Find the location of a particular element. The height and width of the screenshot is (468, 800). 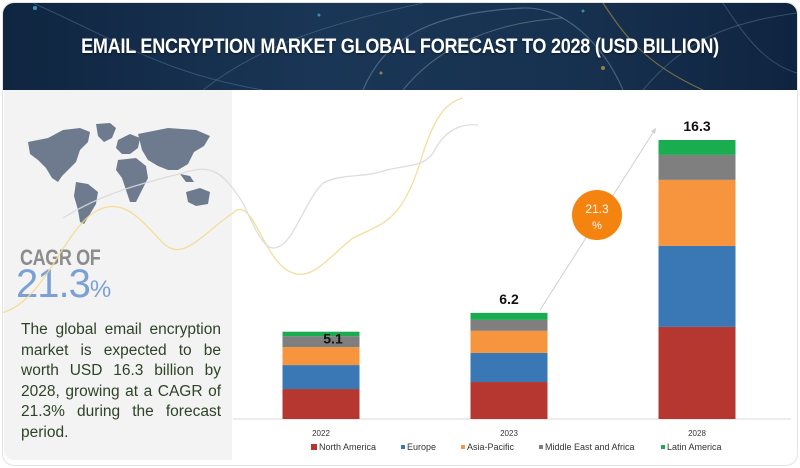

bar-2023-europe is located at coordinates (509, 367).